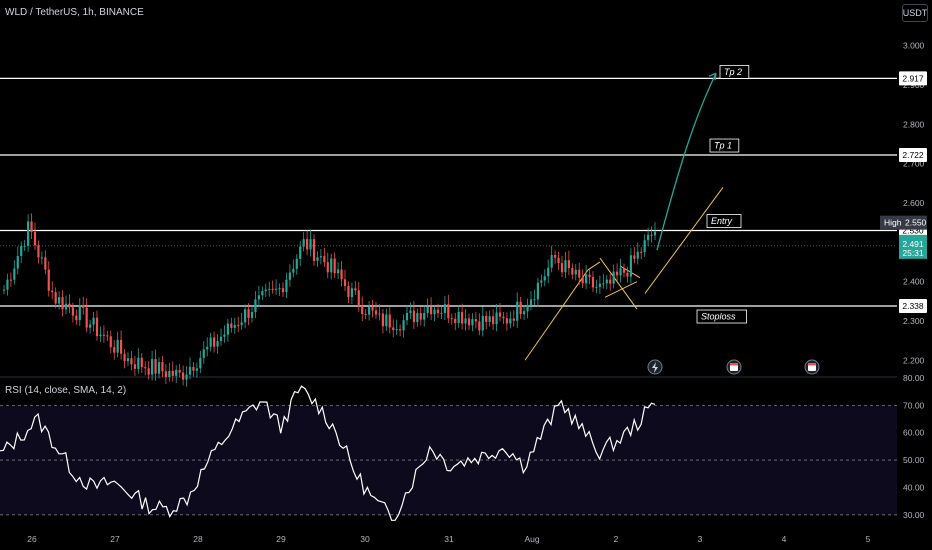  Describe the element at coordinates (915, 13) in the screenshot. I see `currency-button: USDT` at that location.